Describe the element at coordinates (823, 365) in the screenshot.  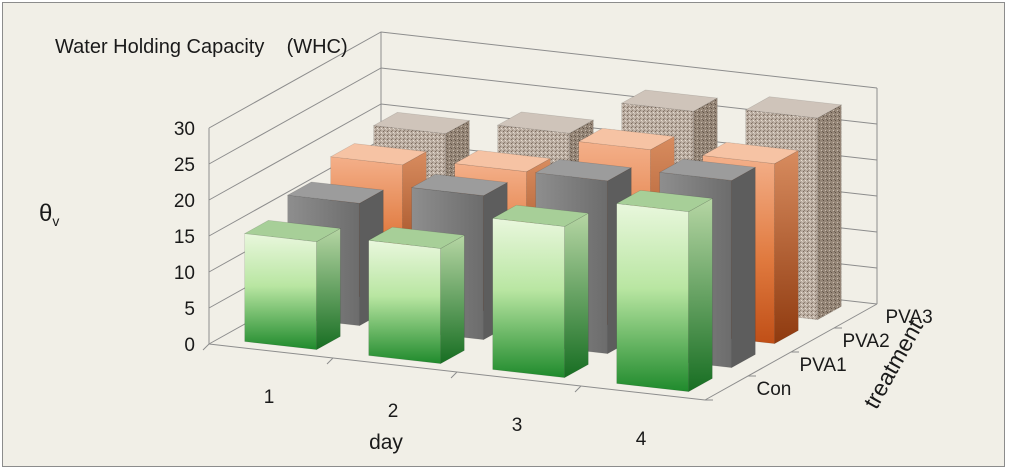
I see `z-tick-label: PVA1` at that location.